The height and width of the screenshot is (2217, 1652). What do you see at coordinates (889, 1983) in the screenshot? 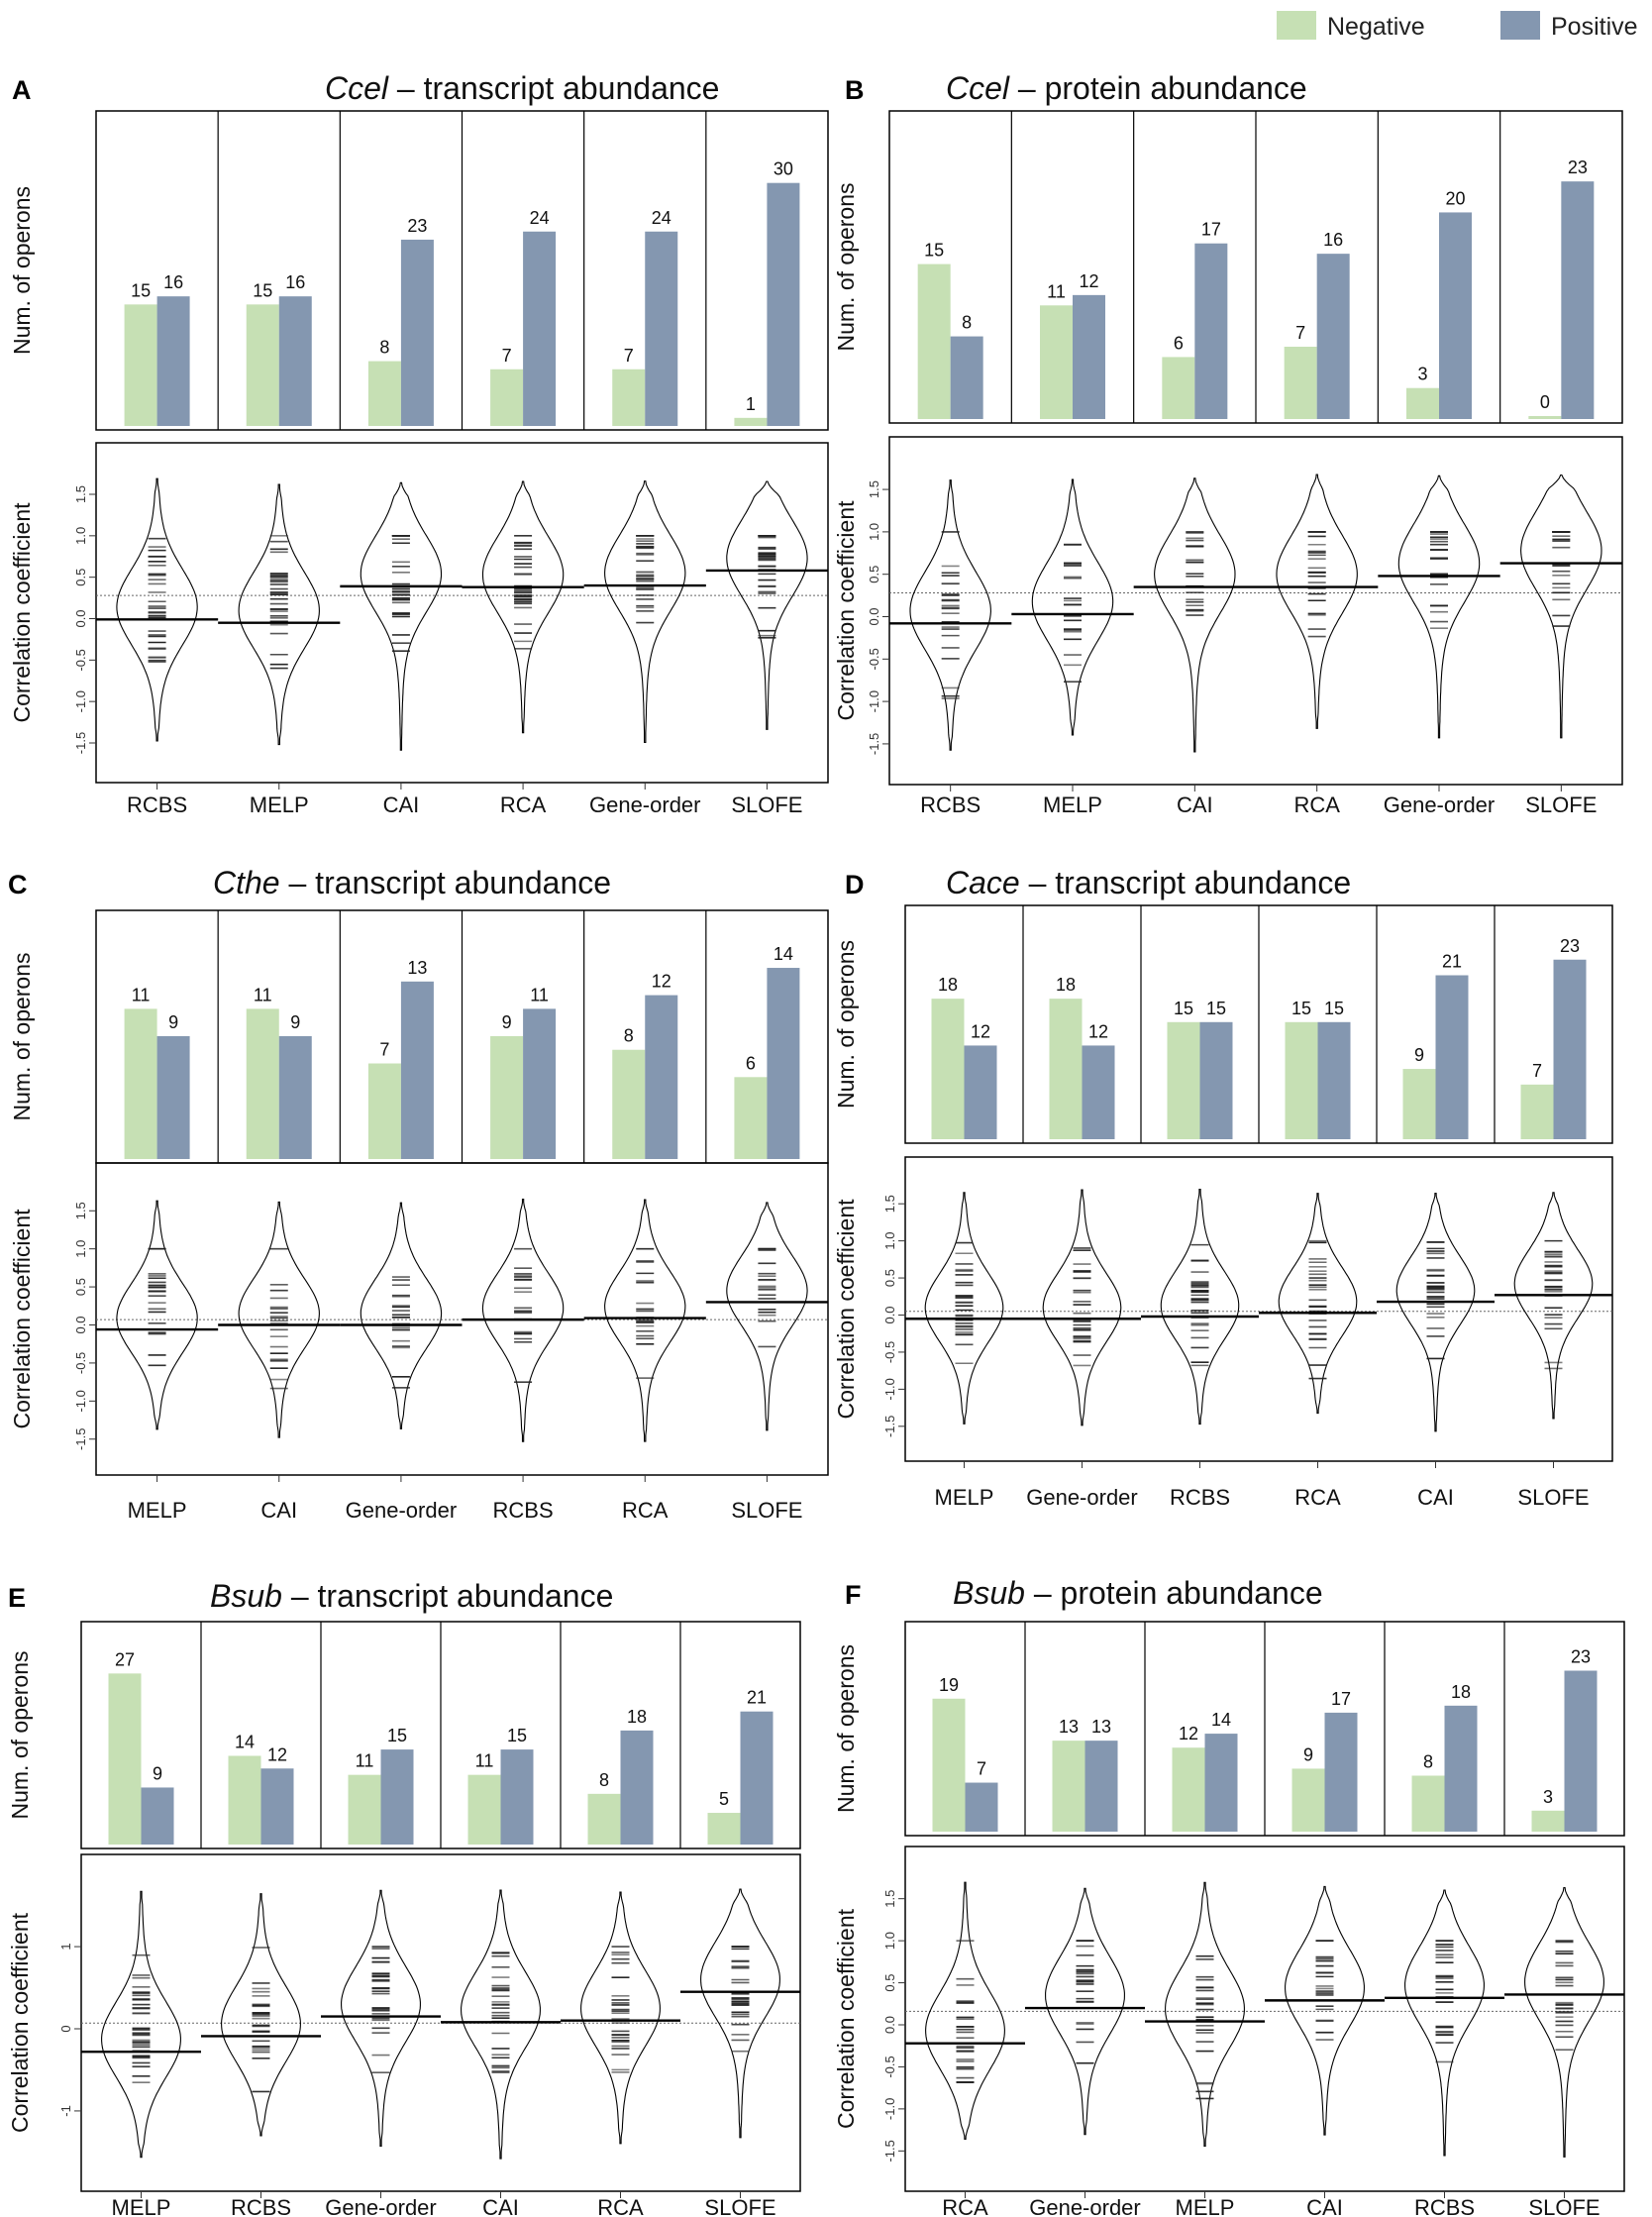
I see `y-tick-label: 0.5` at bounding box center [889, 1983].